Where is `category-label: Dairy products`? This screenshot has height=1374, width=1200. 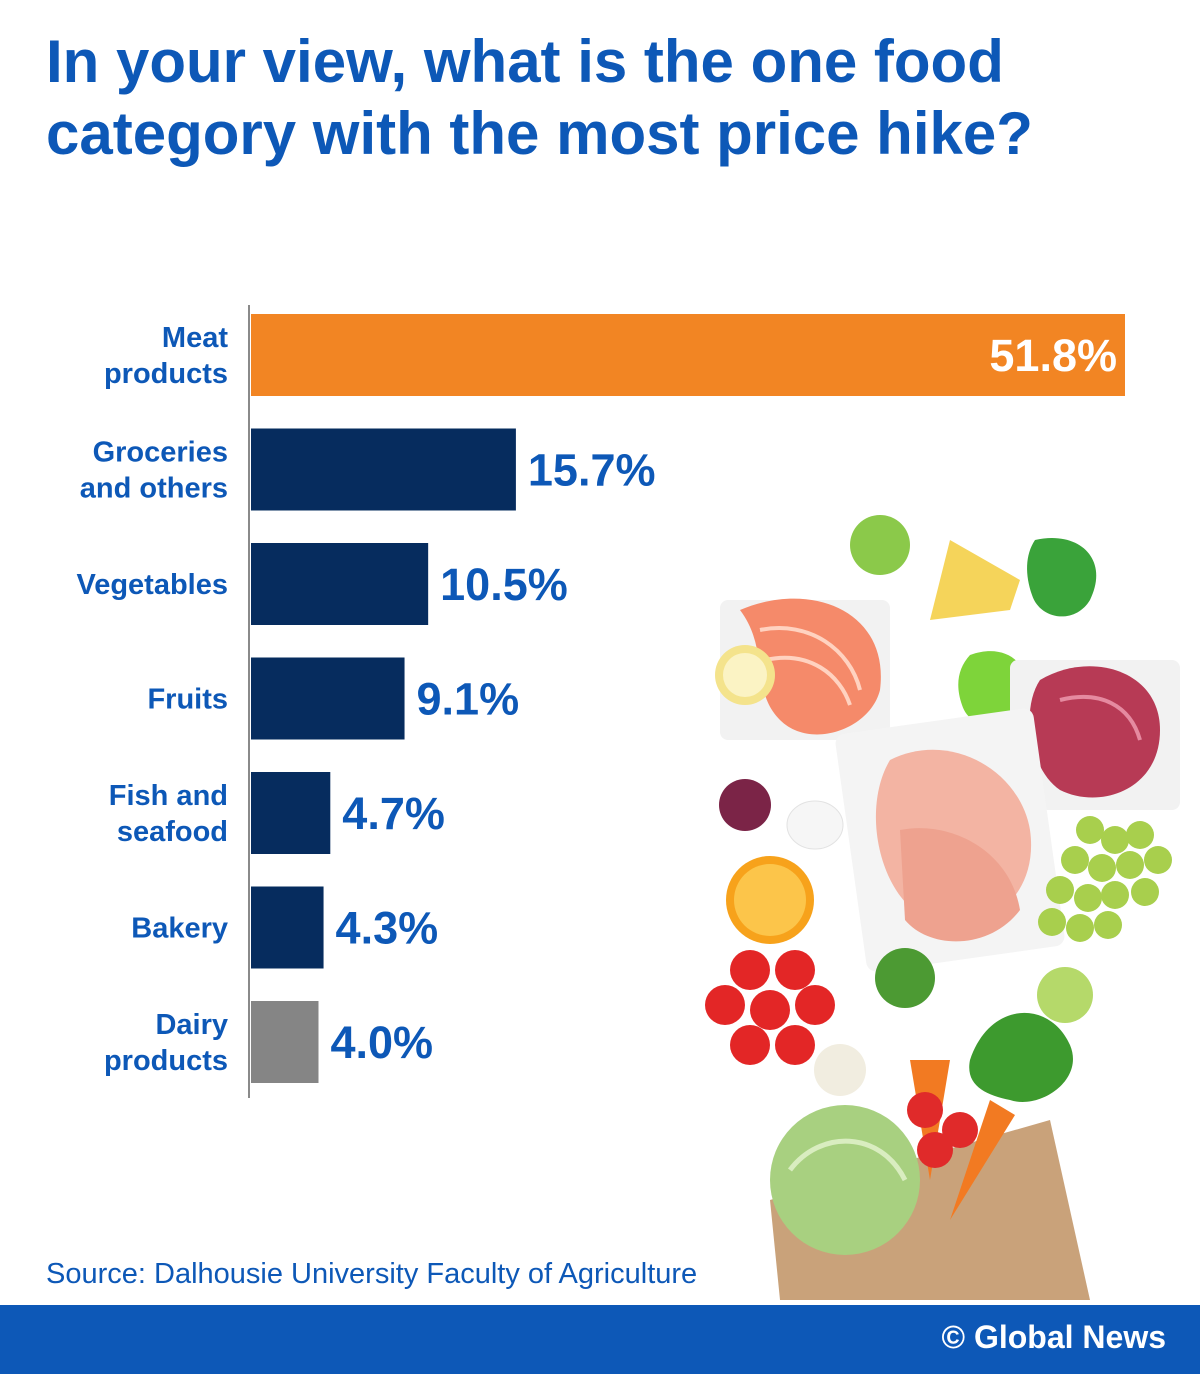
category-label: Dairy products is located at coordinates (166, 1043).